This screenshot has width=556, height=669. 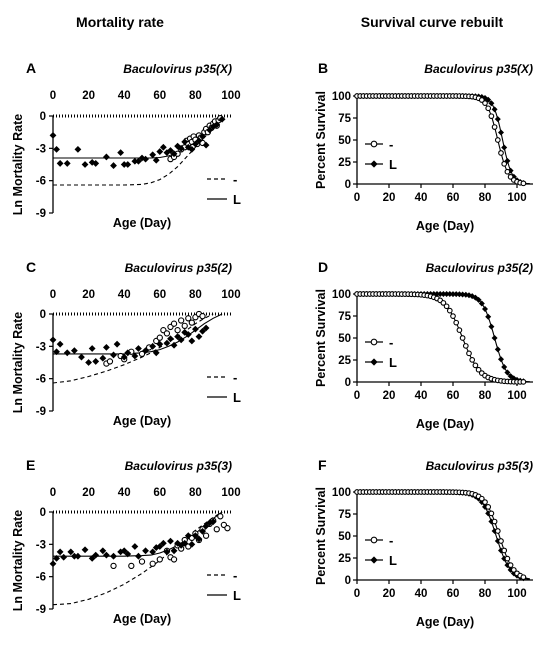 I want to click on panel-letter: B, so click(x=323, y=68).